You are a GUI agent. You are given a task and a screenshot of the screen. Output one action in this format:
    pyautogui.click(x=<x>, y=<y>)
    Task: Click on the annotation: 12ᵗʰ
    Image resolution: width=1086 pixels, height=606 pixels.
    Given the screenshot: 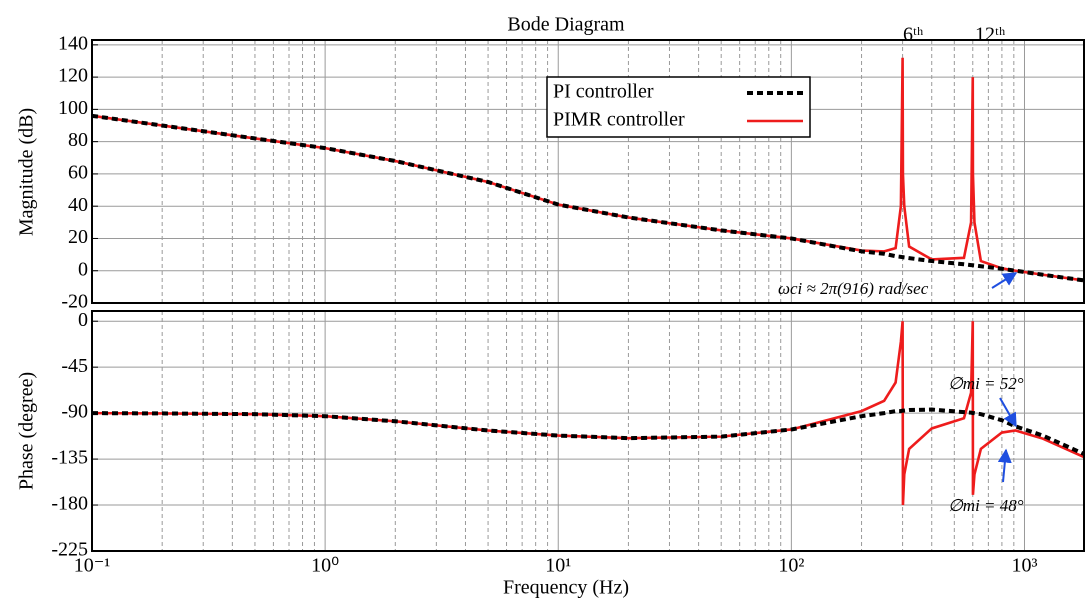 What is the action you would take?
    pyautogui.click(x=990, y=35)
    